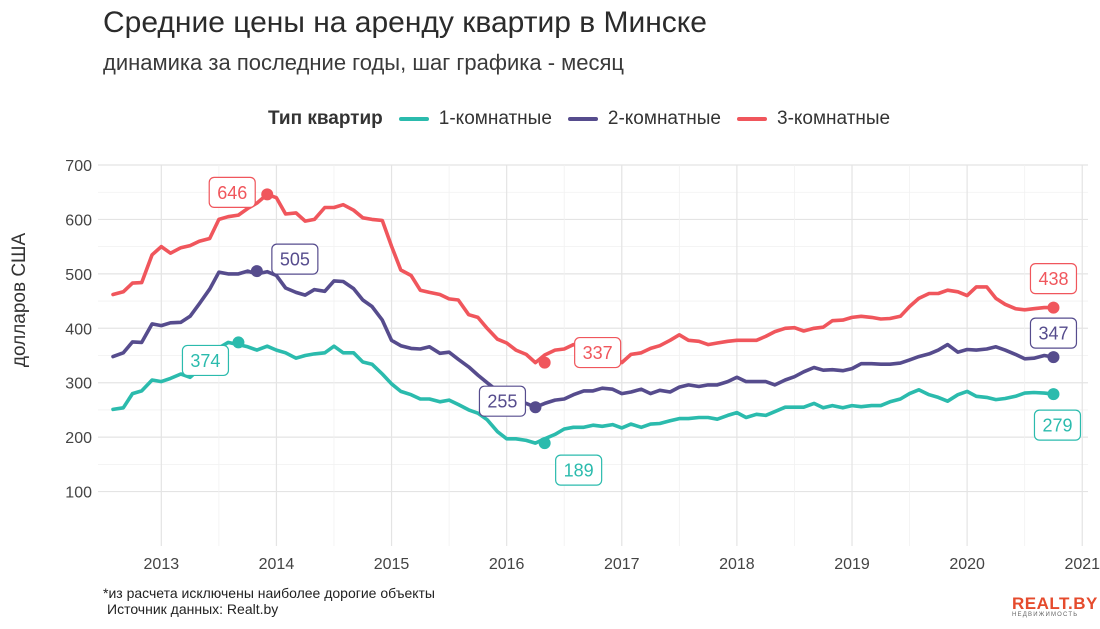 The width and height of the screenshot is (1100, 629). What do you see at coordinates (413, 119) in the screenshot?
I see `legend-swatch-1room` at bounding box center [413, 119].